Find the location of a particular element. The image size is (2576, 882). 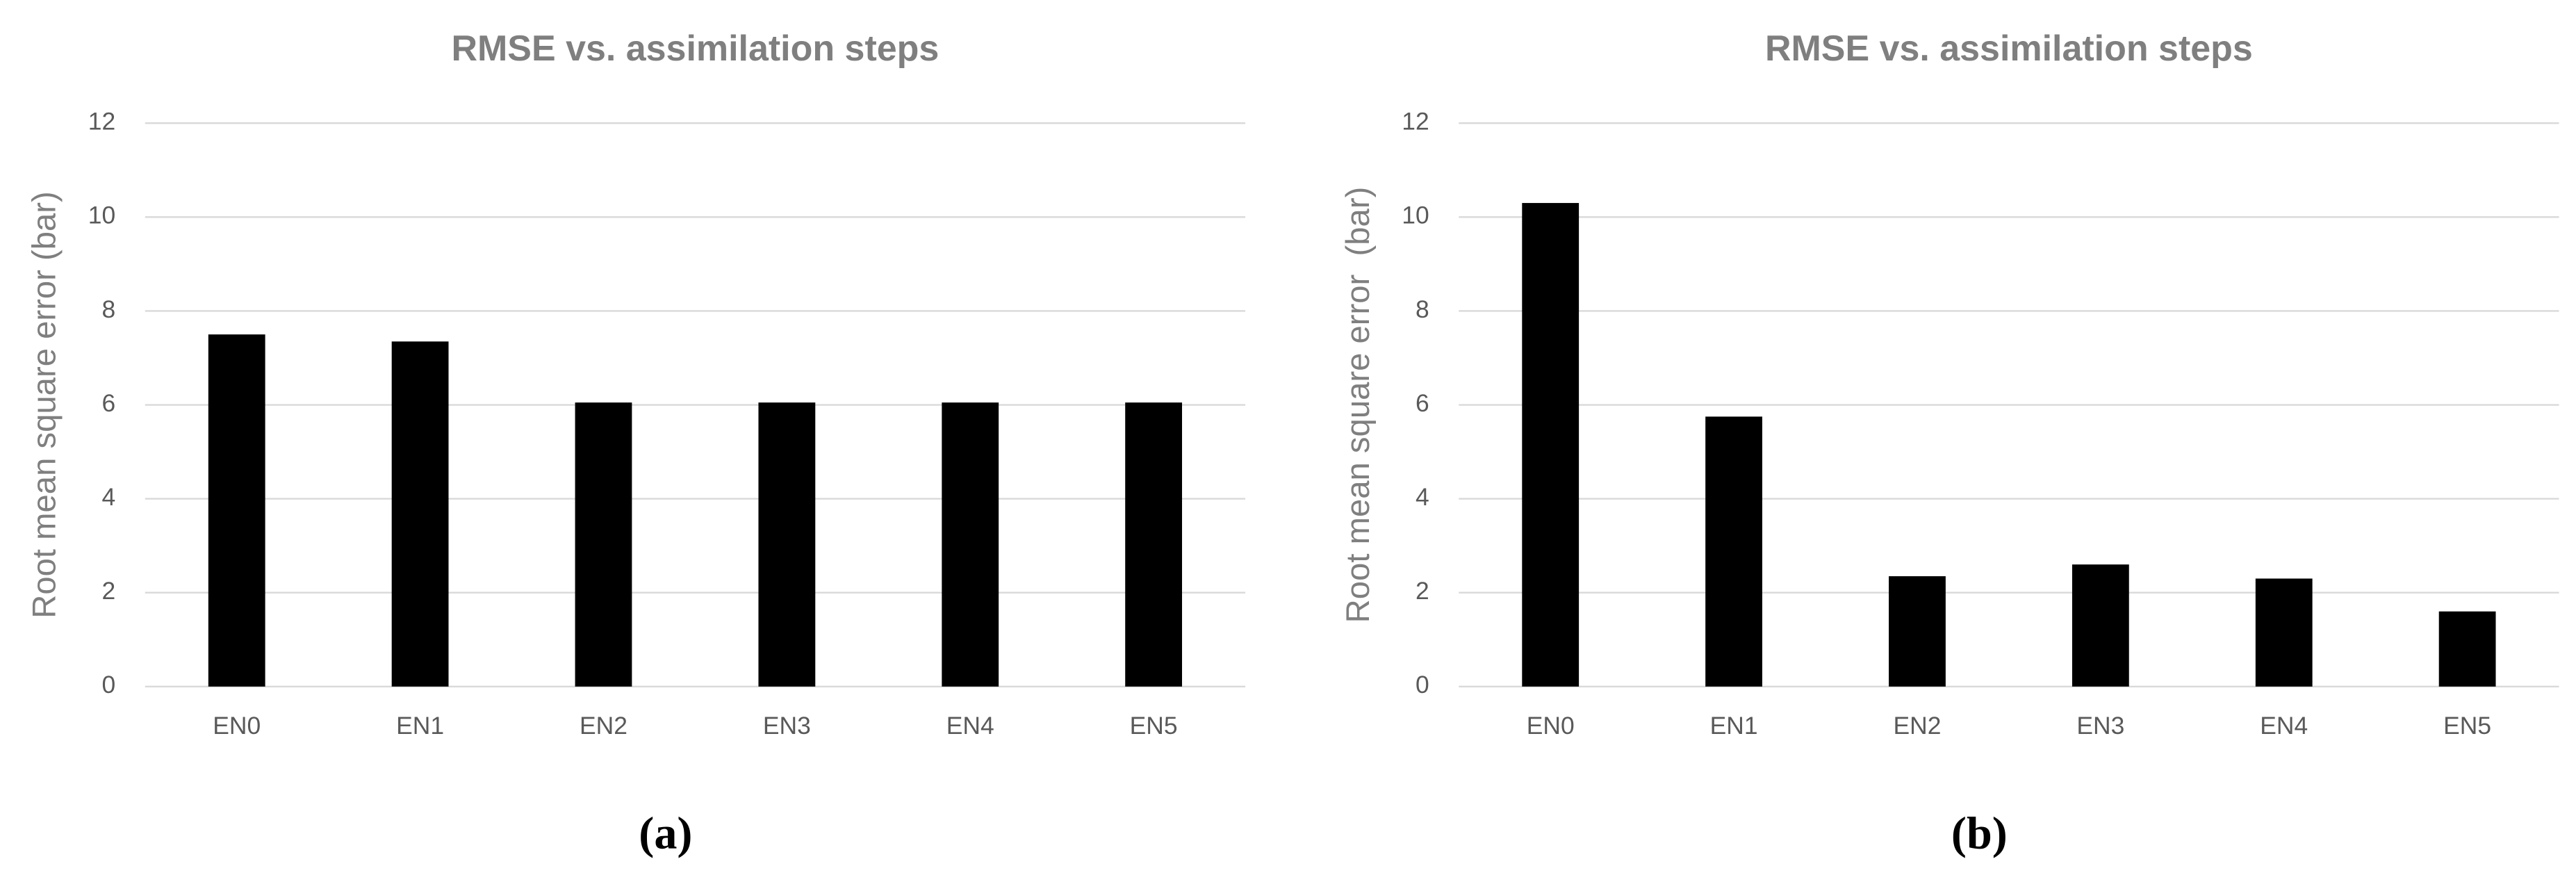

caption: (a) is located at coordinates (665, 833).